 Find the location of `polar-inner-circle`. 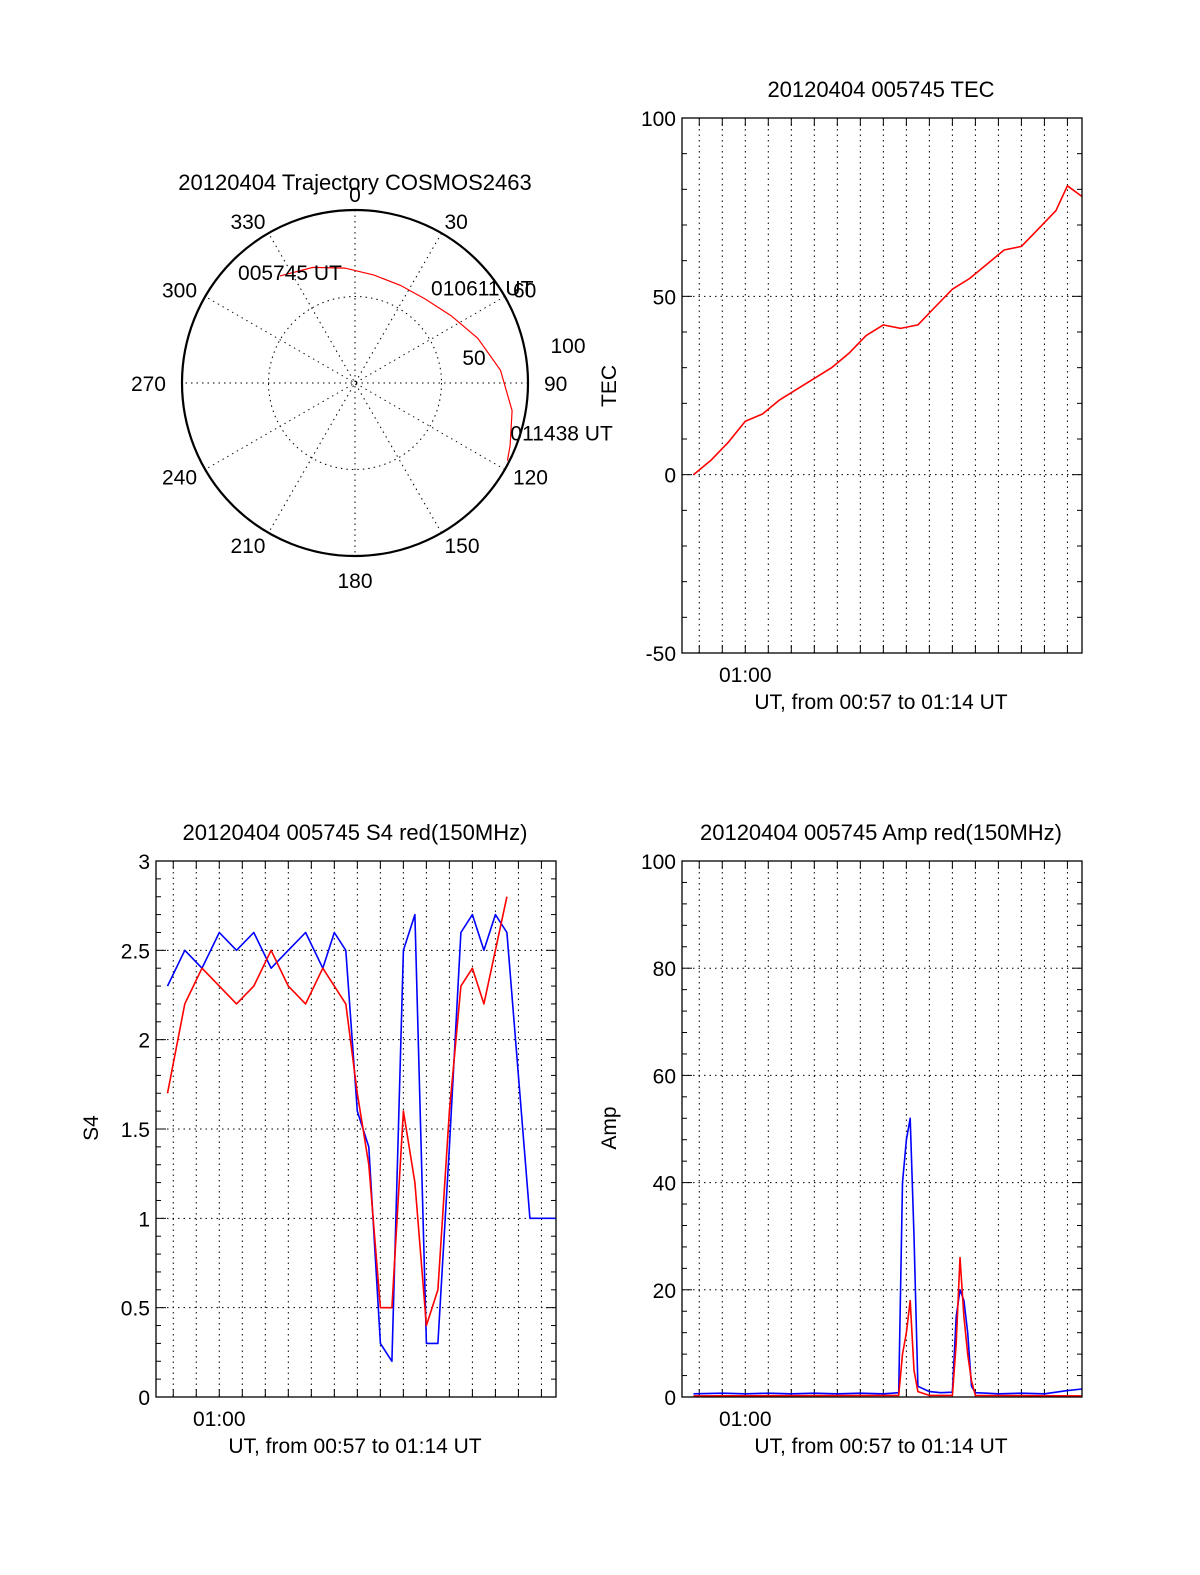

polar-inner-circle is located at coordinates (355, 383).